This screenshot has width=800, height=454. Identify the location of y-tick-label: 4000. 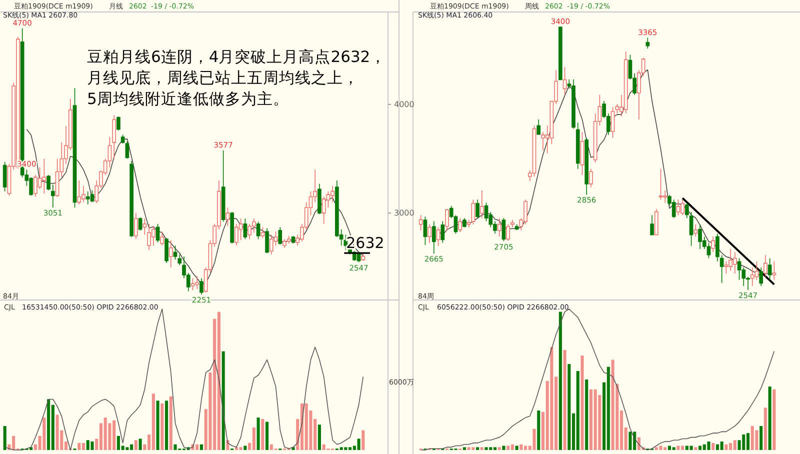
(404, 104).